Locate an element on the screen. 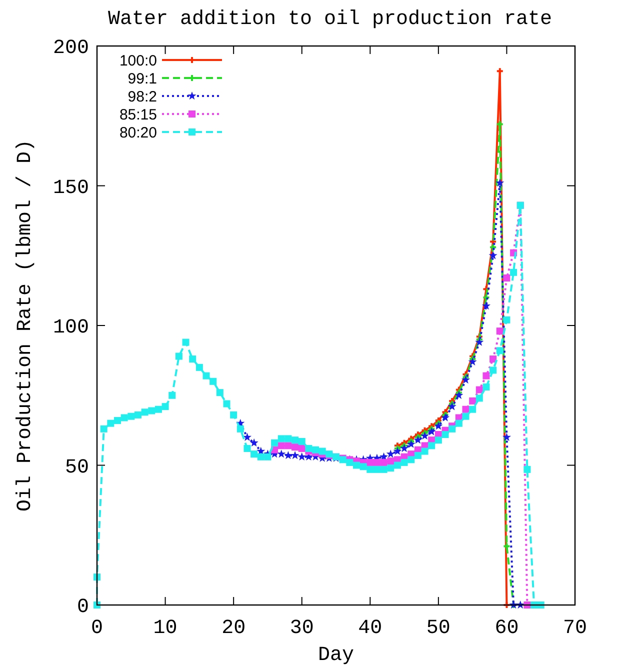  y-tick-label: 50 is located at coordinates (76, 468).